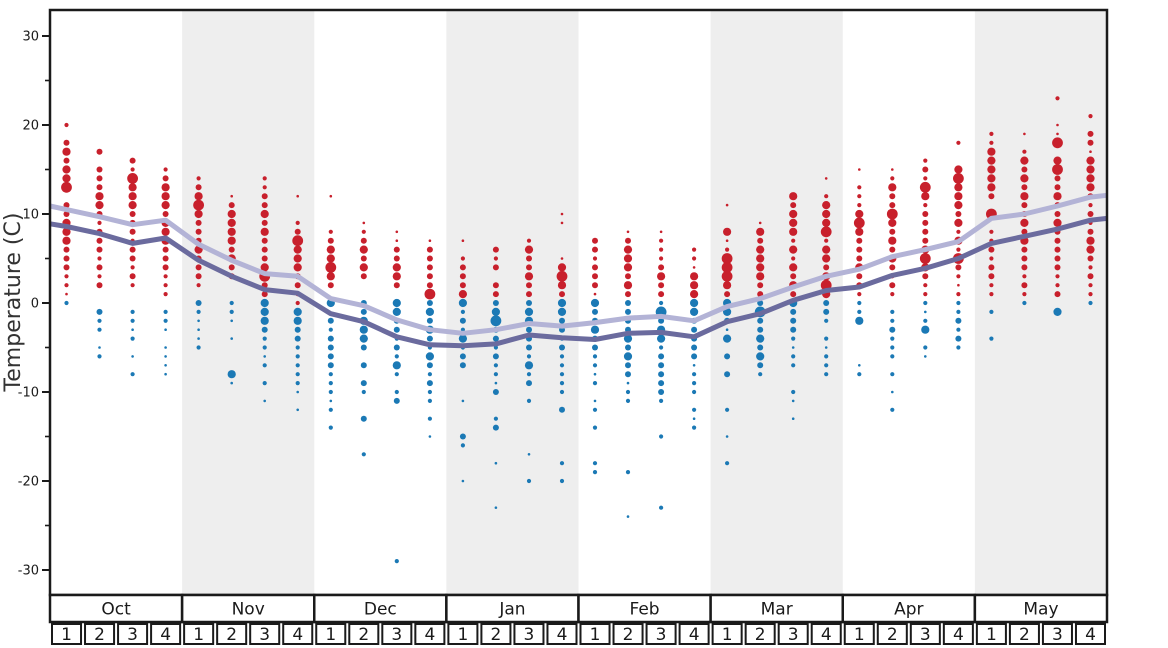  I want to click on month-label: Dec, so click(380, 610).